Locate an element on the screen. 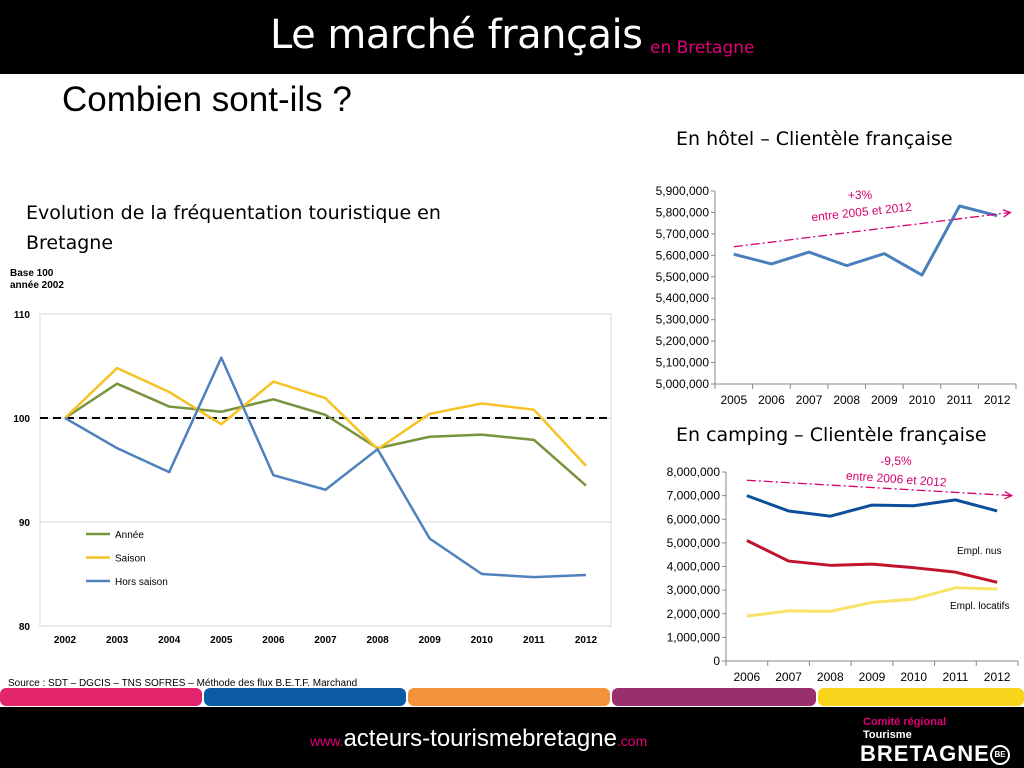 This screenshot has width=1024, height=768. camping-series is located at coordinates (872, 556).